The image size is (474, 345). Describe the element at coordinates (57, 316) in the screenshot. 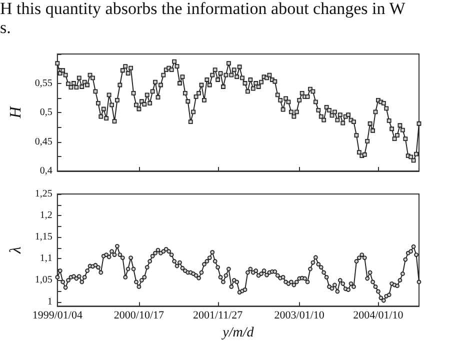

I see `x-tick-label: 1999/01/04` at that location.